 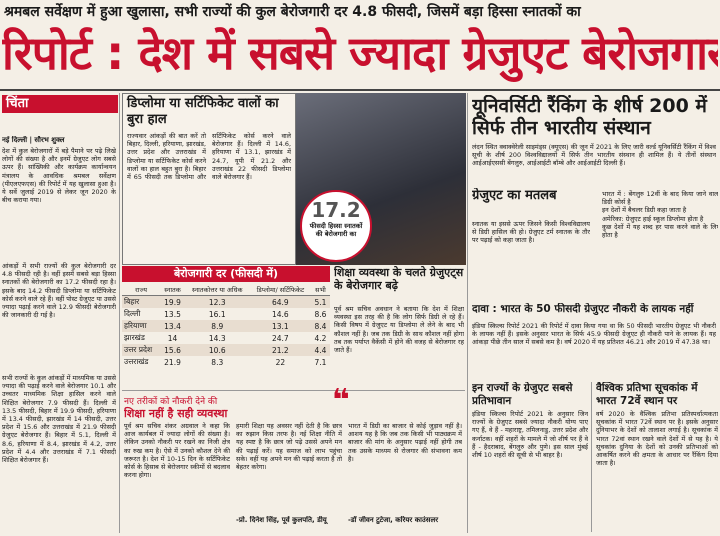 What do you see at coordinates (320, 314) in the screenshot?
I see `table-cell: 8.6` at bounding box center [320, 314].